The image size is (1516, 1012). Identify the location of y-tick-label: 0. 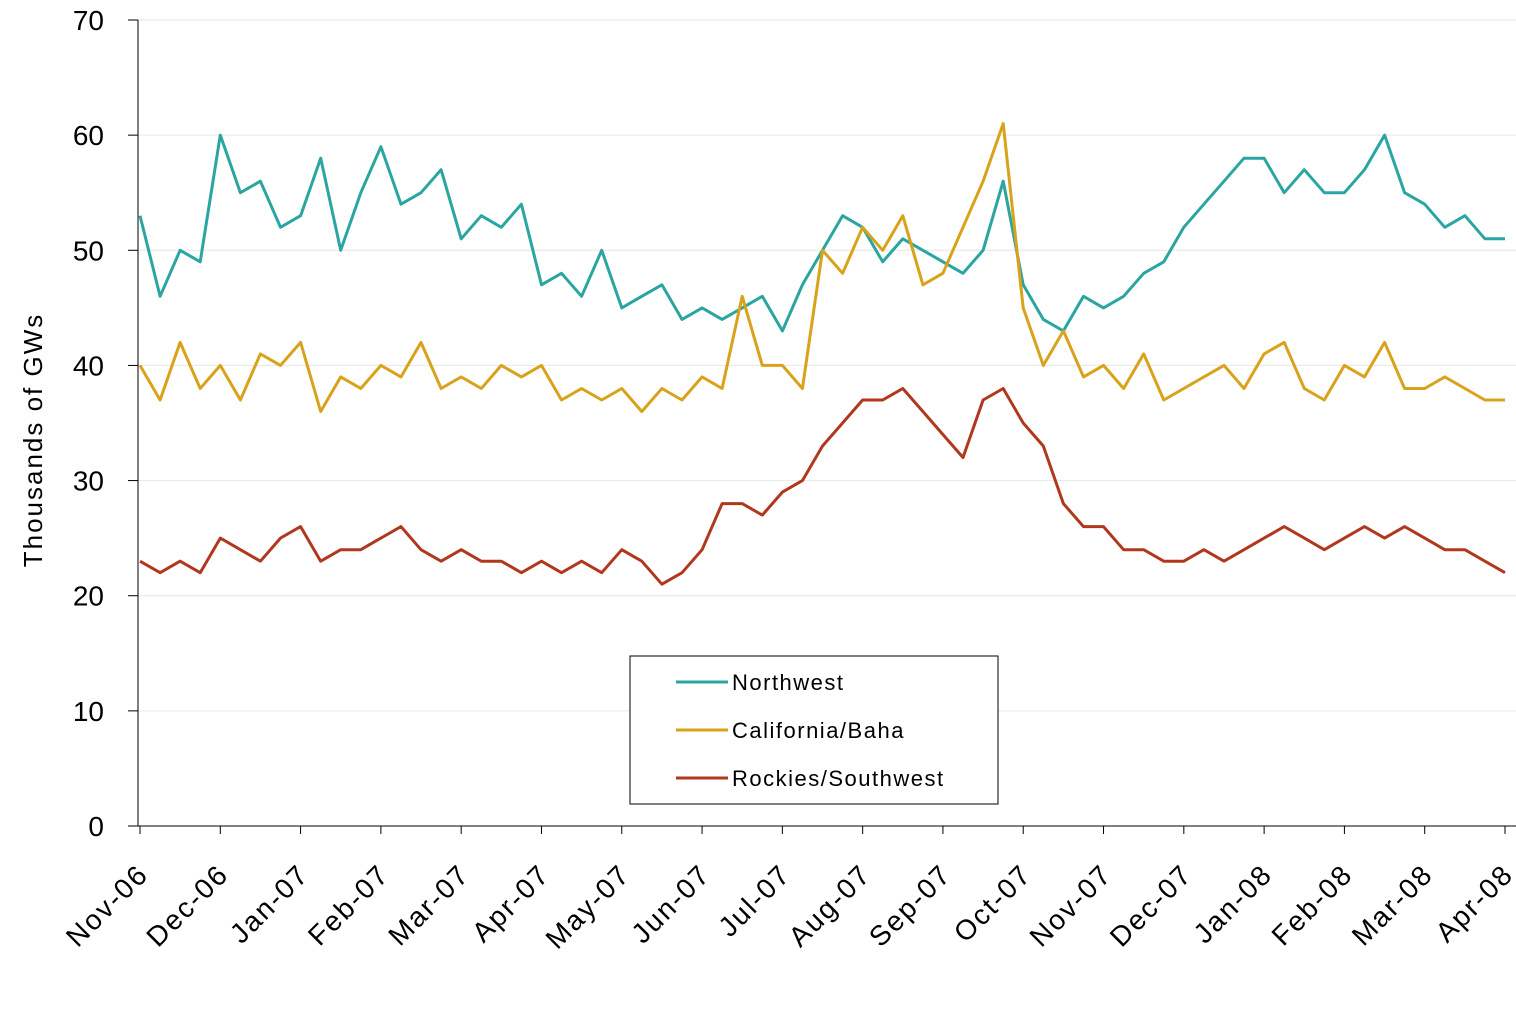
(96, 826).